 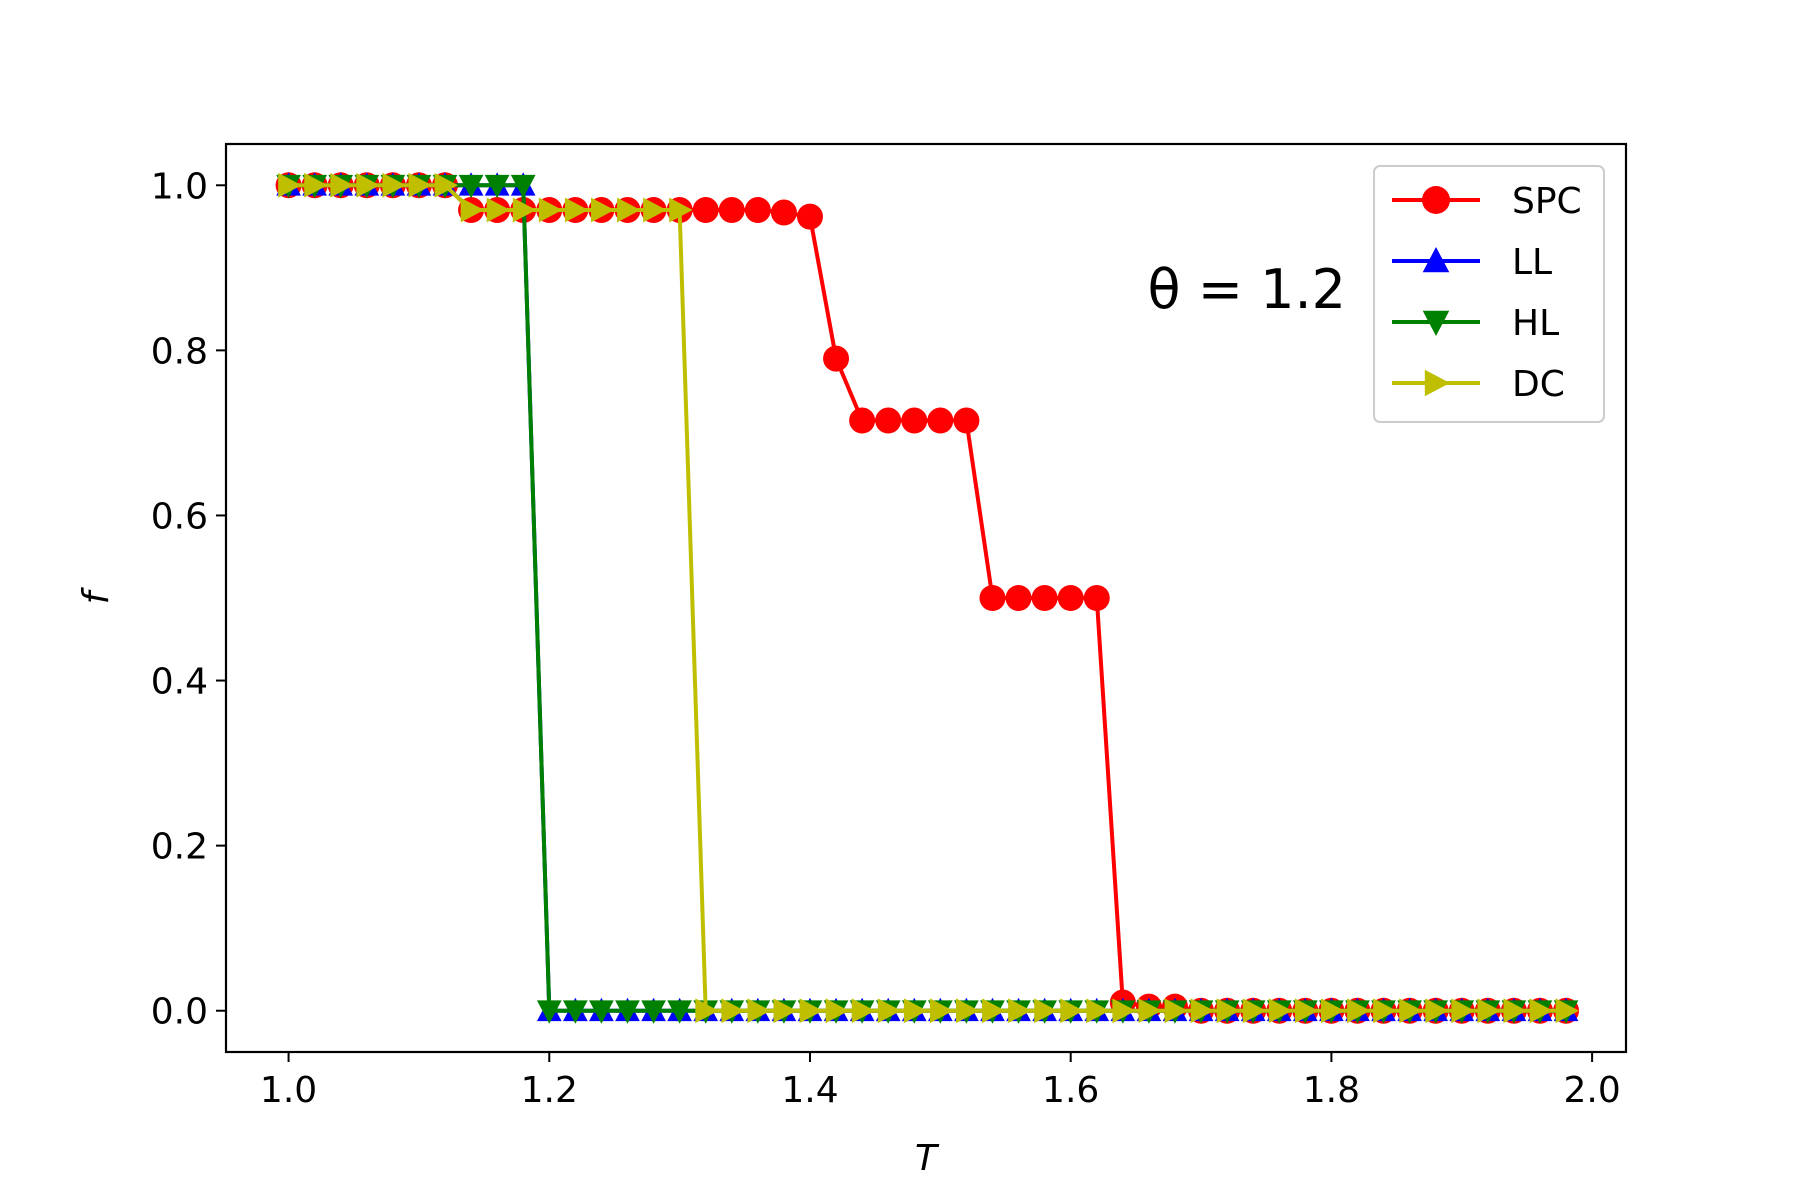 I want to click on legend-label: LL, so click(x=1532, y=262).